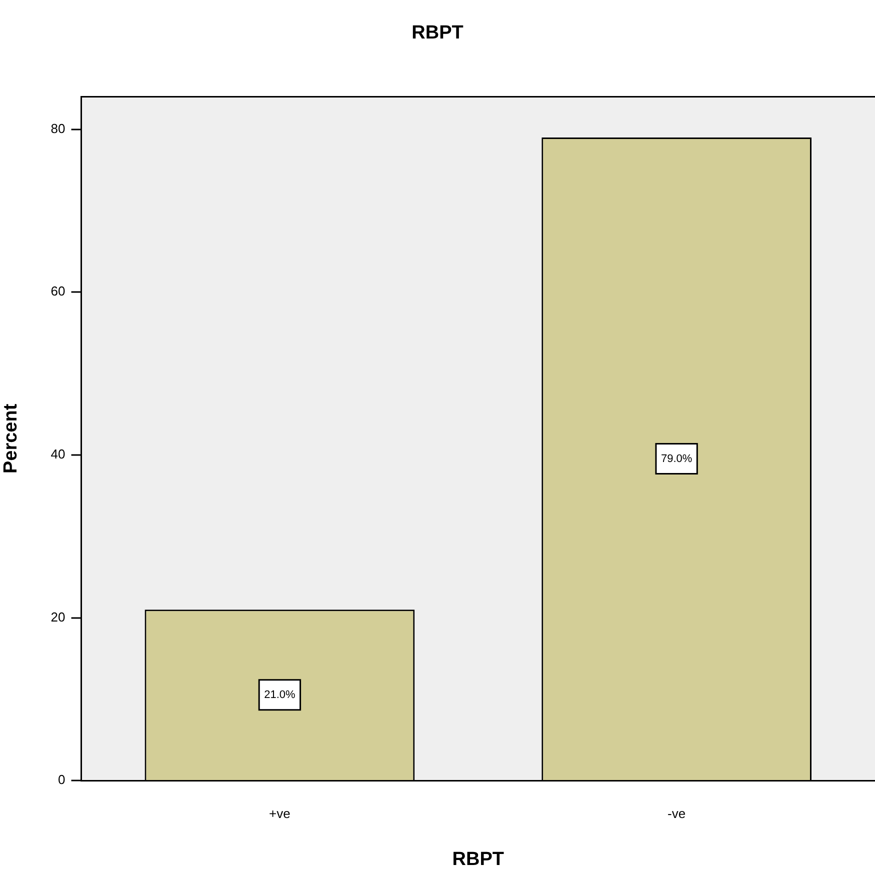  Describe the element at coordinates (280, 694) in the screenshot. I see `data-label: 21.0%` at that location.